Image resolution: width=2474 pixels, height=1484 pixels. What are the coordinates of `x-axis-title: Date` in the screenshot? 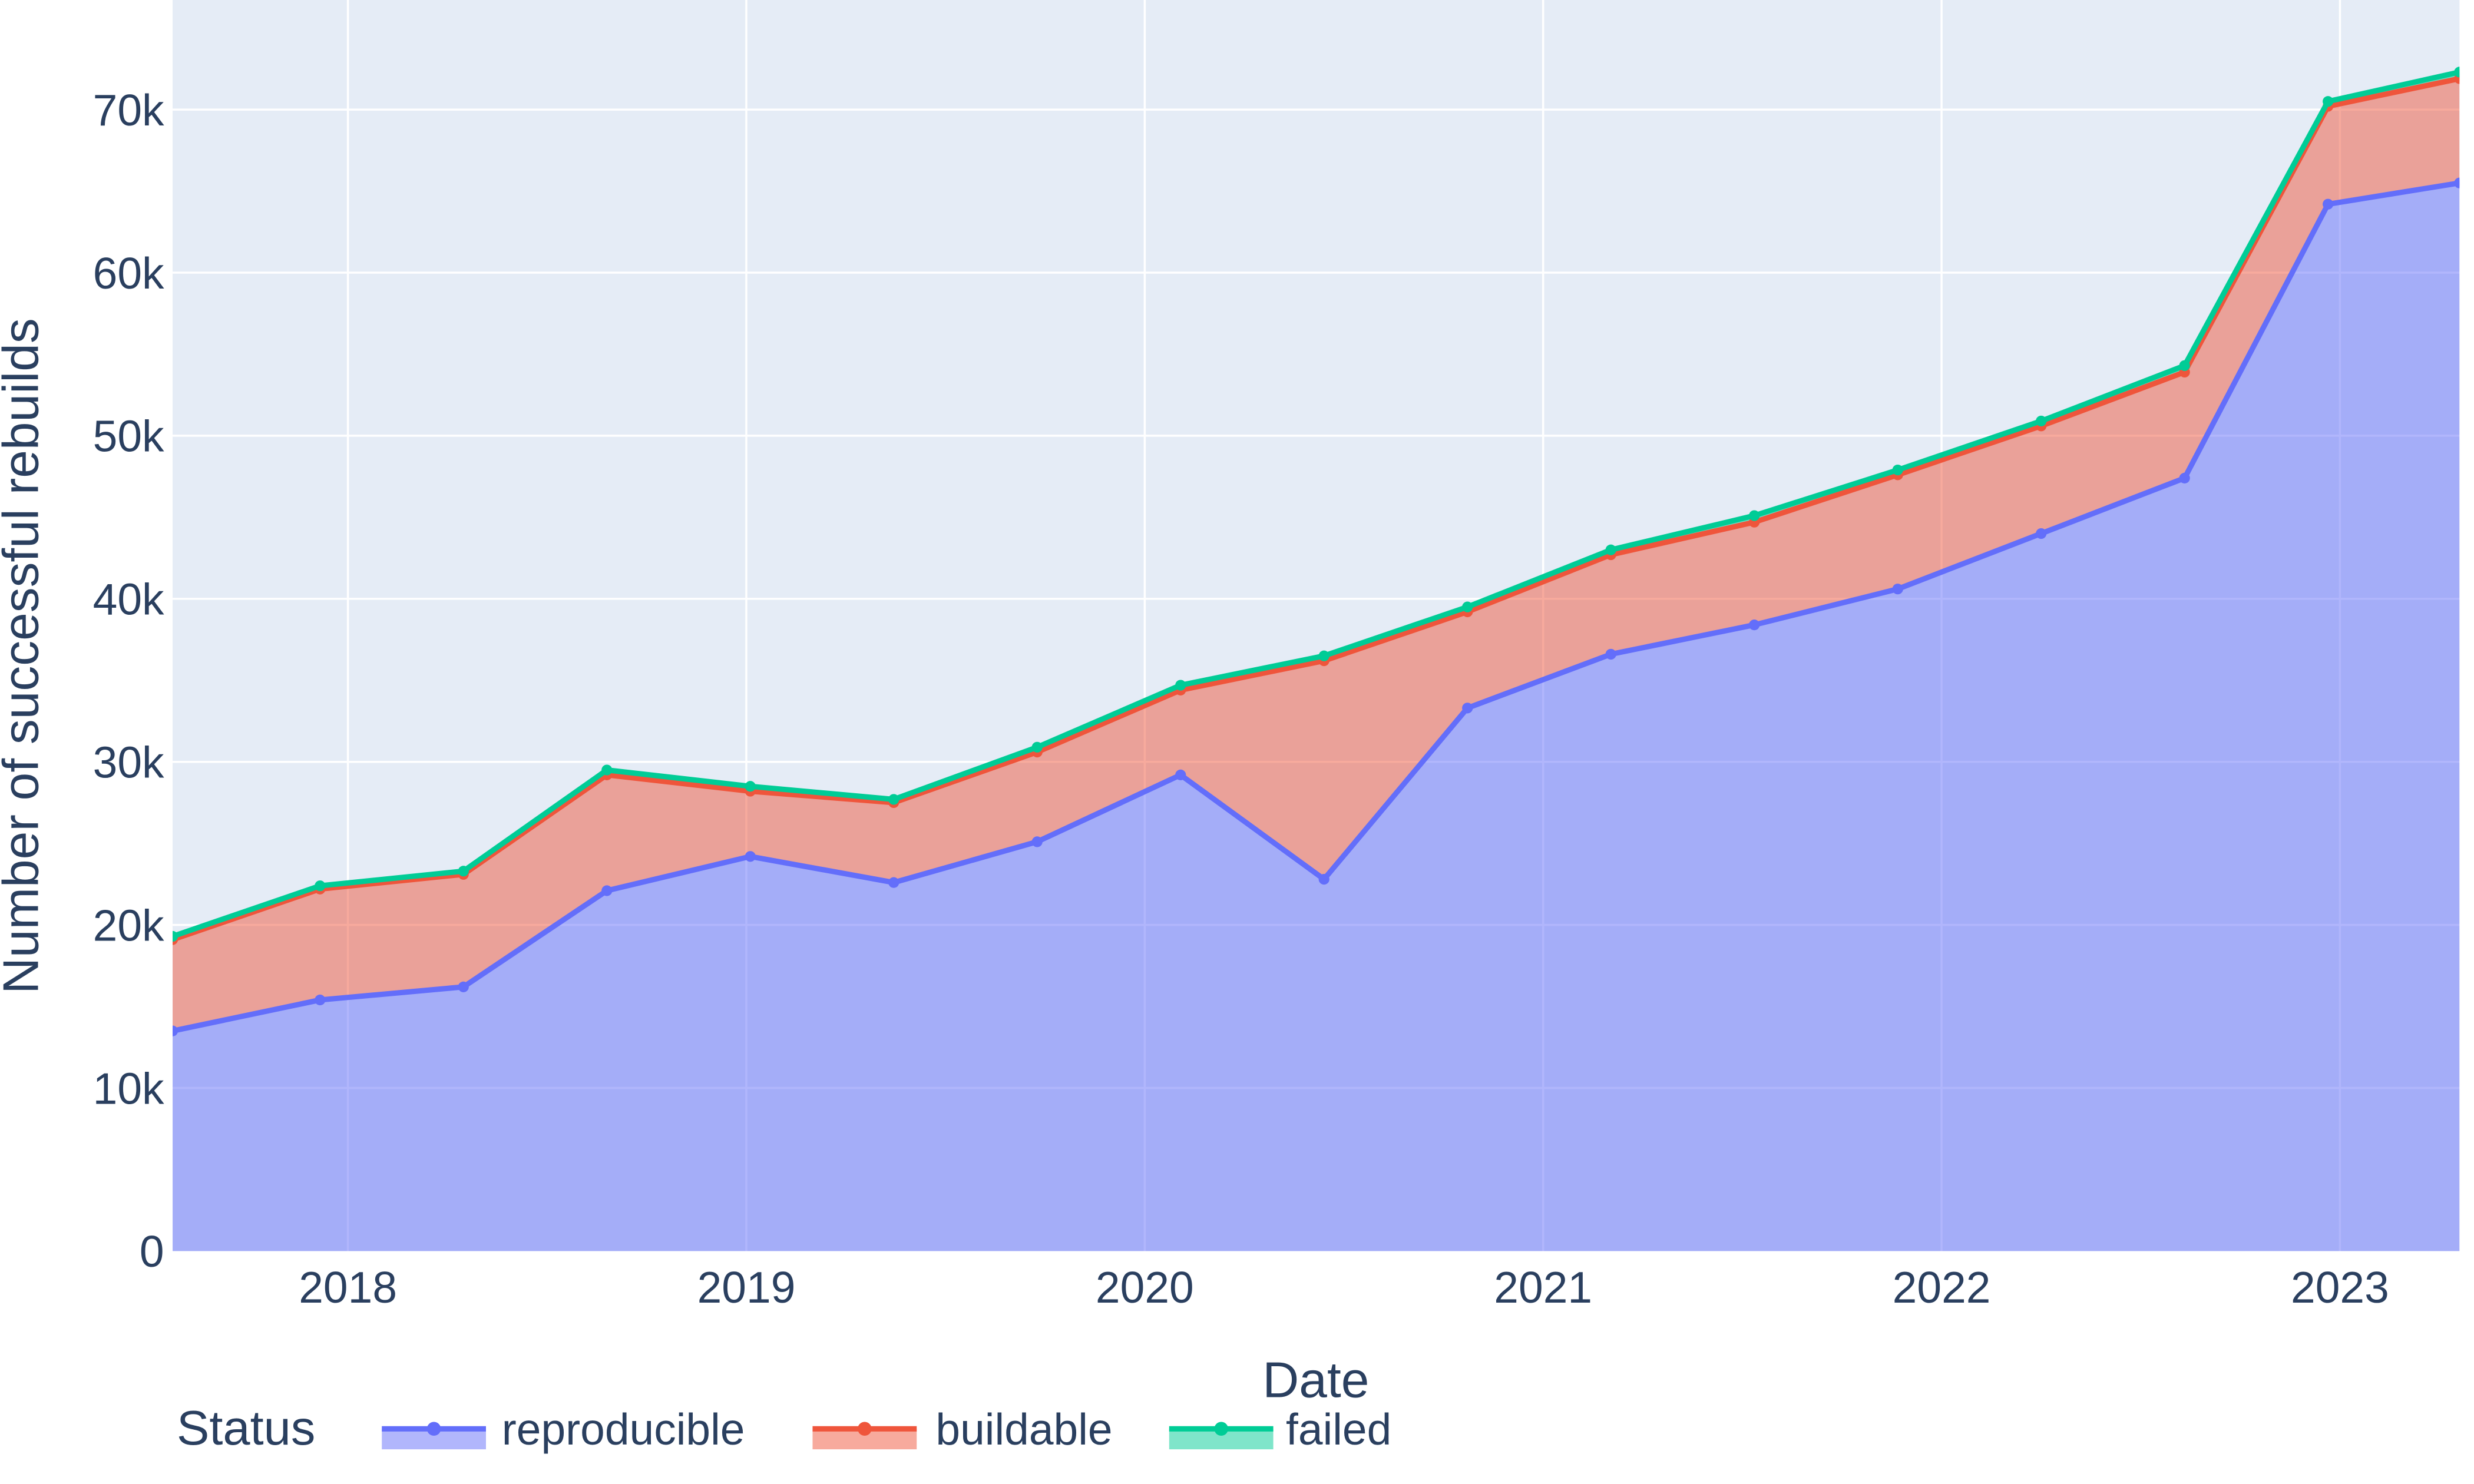 It's located at (1315, 1381).